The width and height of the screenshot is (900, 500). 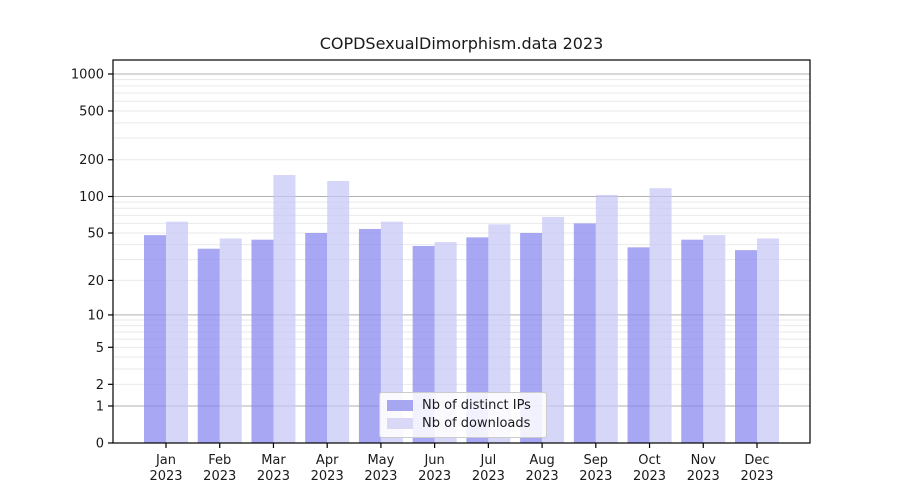 I want to click on legend-item-distinct-ips: Nb of distinct IPs, so click(x=462, y=405).